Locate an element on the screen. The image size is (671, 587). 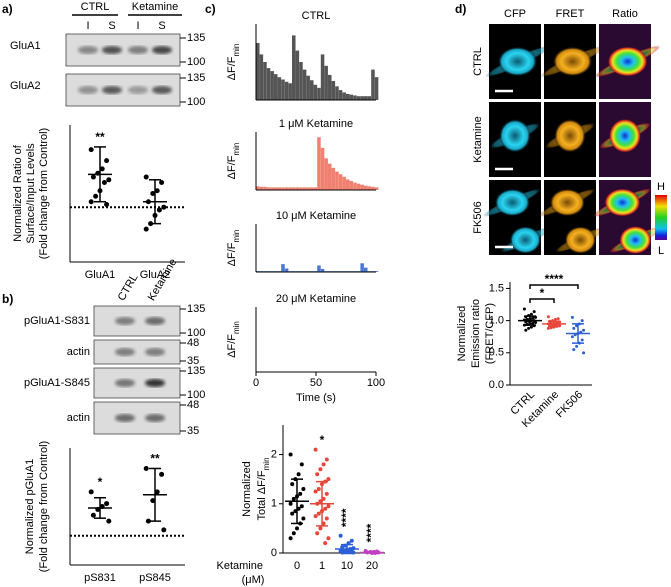
y-tick-label: 1 is located at coordinates (274, 504).